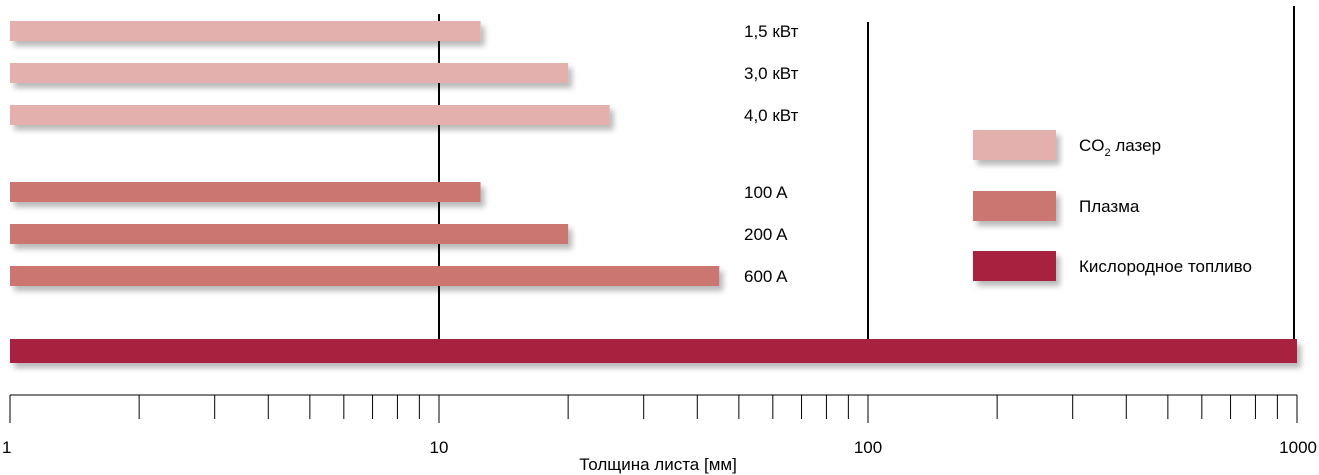  I want to click on legend-label-2: Плазма, so click(1109, 206).